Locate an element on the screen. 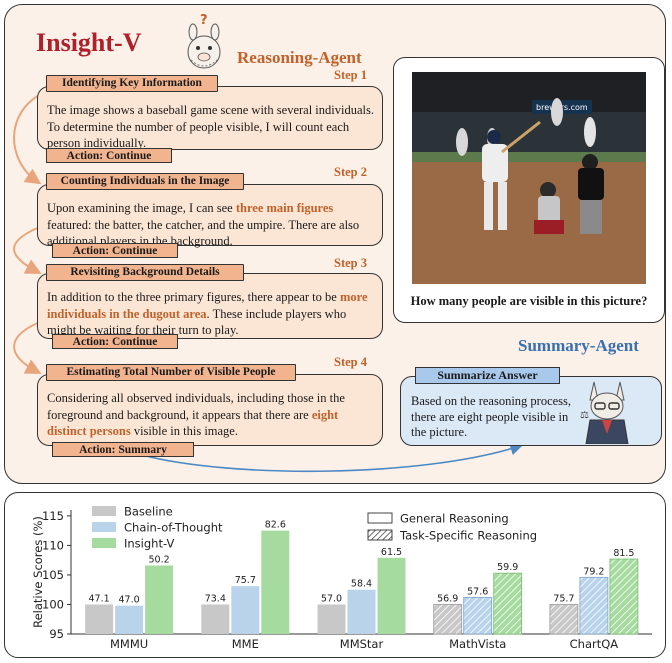 The image size is (672, 663). step-1-action: Action: Continue is located at coordinates (109, 155).